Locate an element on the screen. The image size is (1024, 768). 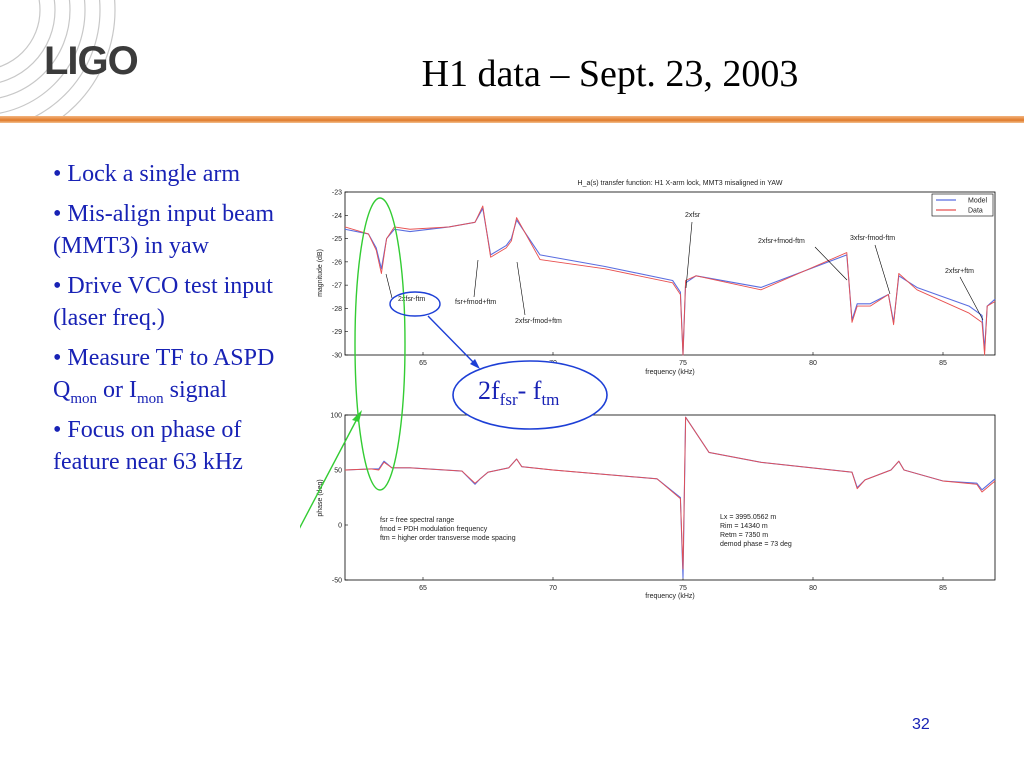
phase-xtick-label: 85 is located at coordinates (943, 588).